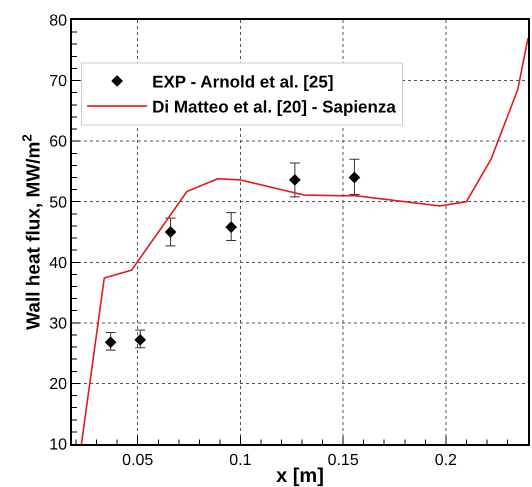  Describe the element at coordinates (58, 81) in the screenshot. I see `y-tick-label: 70` at that location.